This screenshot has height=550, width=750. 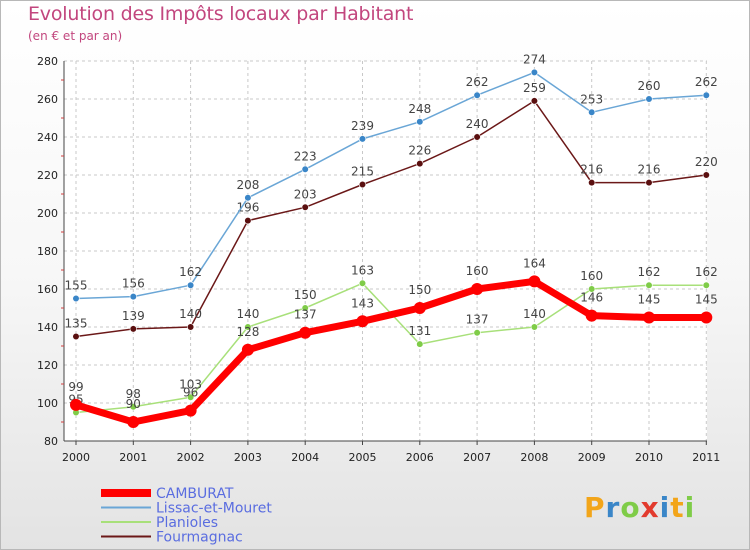 What do you see at coordinates (650, 507) in the screenshot?
I see `logo-letter: x` at bounding box center [650, 507].